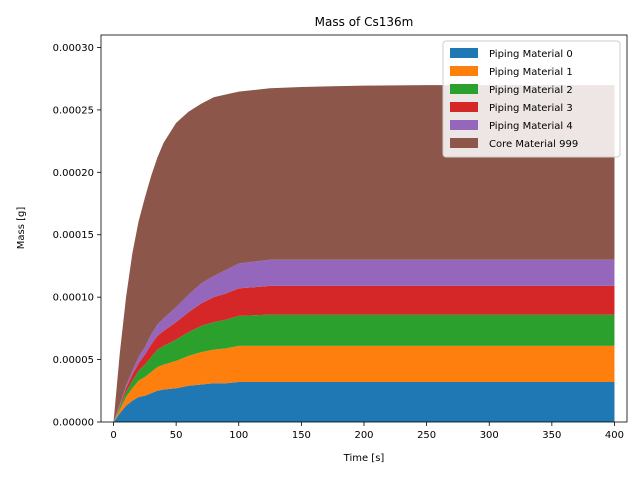 Image resolution: width=640 pixels, height=480 pixels. I want to click on y-tick-label: 0.00000, so click(73, 423).